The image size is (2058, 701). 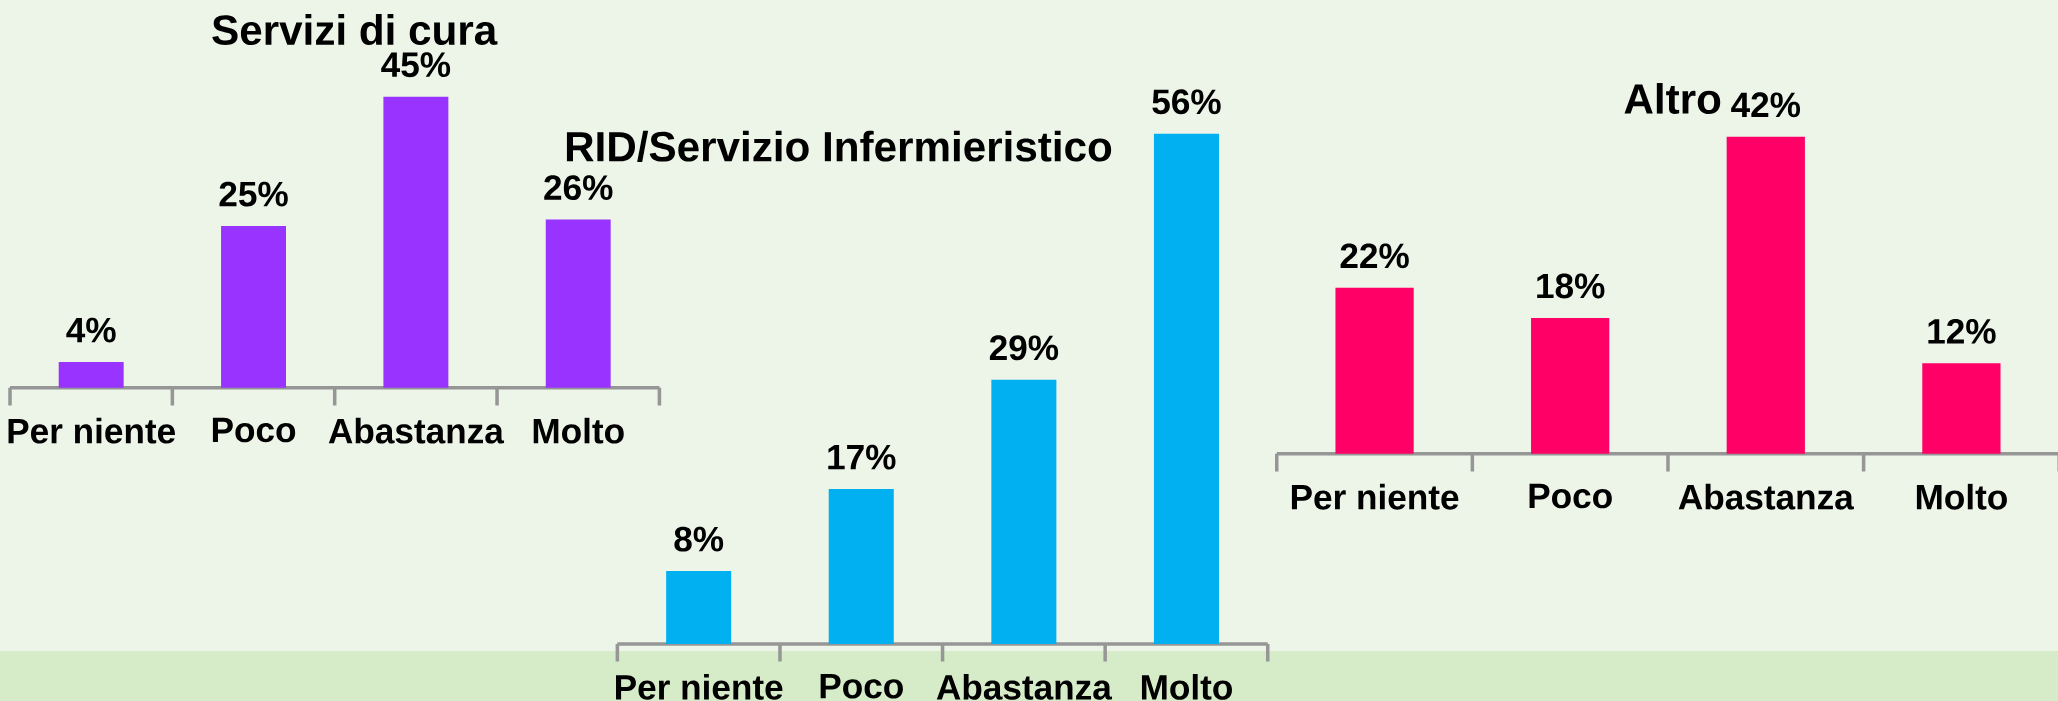 I want to click on data-label: 12%, so click(x=1962, y=331).